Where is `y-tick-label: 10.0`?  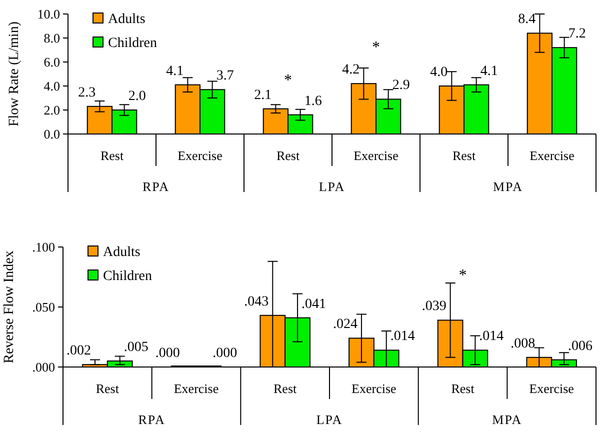 y-tick-label: 10.0 is located at coordinates (48, 14).